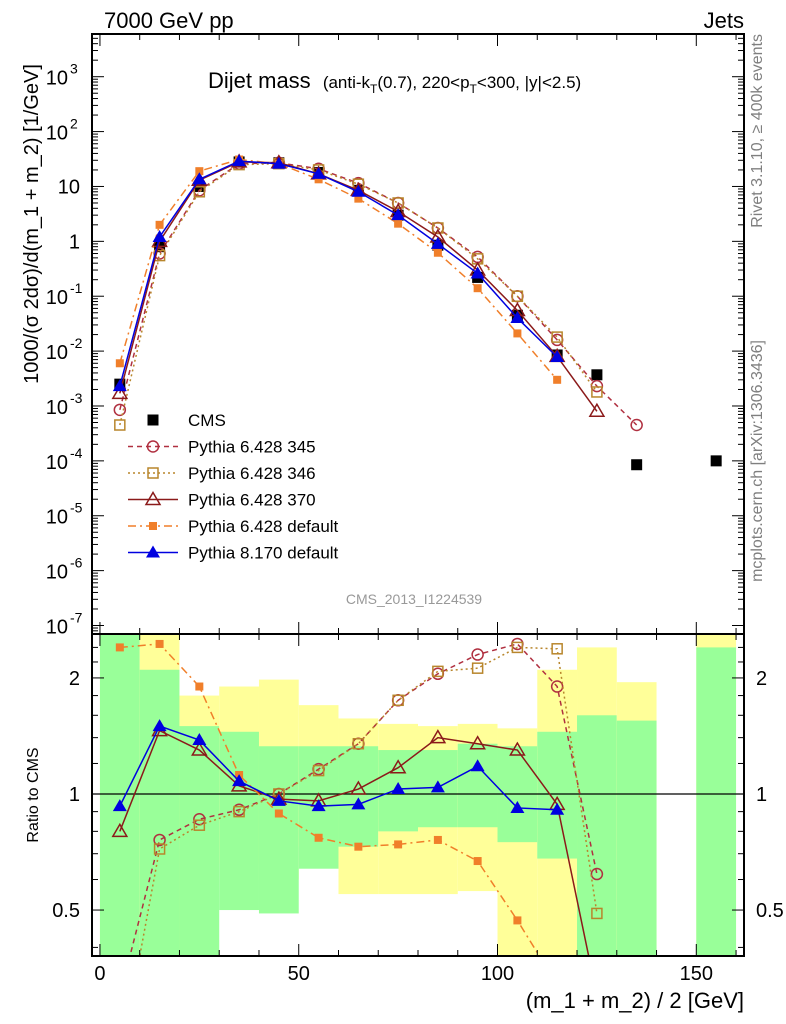 The width and height of the screenshot is (786, 1024). I want to click on rivet-version-label: Rivet 3.1.10, ≥ 400k events, so click(757, 131).